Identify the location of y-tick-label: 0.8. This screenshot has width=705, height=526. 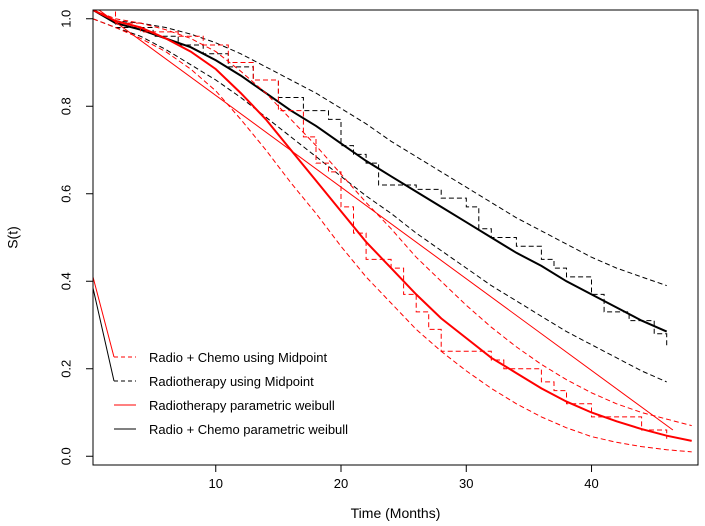
(65, 106).